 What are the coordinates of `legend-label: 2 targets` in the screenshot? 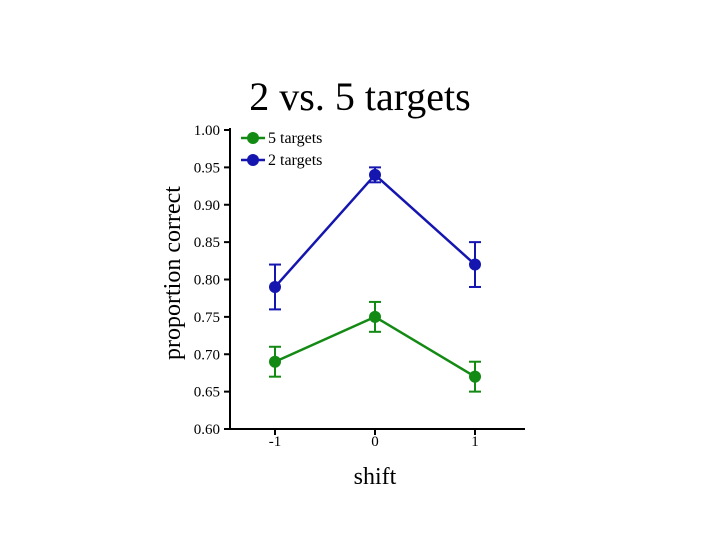 It's located at (295, 160).